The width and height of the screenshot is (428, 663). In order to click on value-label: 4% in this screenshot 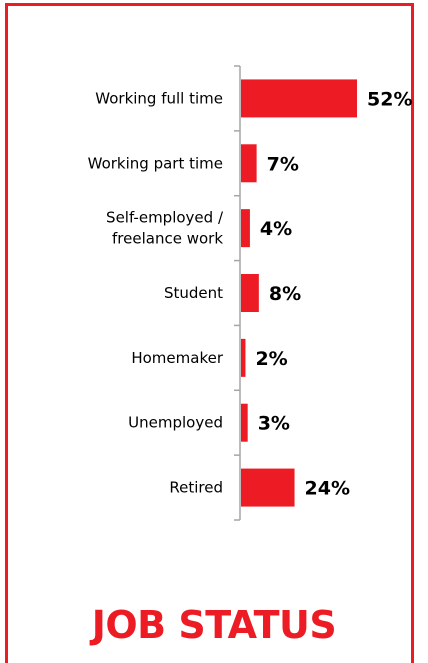, I will do `click(276, 229)`.